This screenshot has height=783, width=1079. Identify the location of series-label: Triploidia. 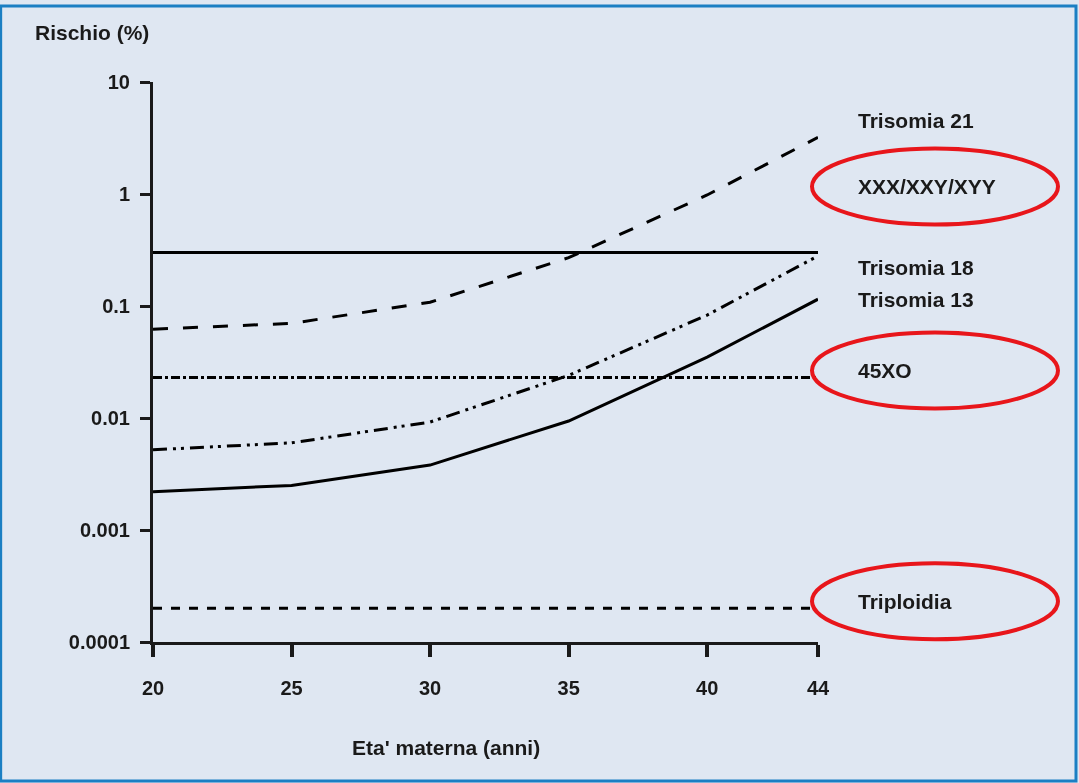
(905, 601).